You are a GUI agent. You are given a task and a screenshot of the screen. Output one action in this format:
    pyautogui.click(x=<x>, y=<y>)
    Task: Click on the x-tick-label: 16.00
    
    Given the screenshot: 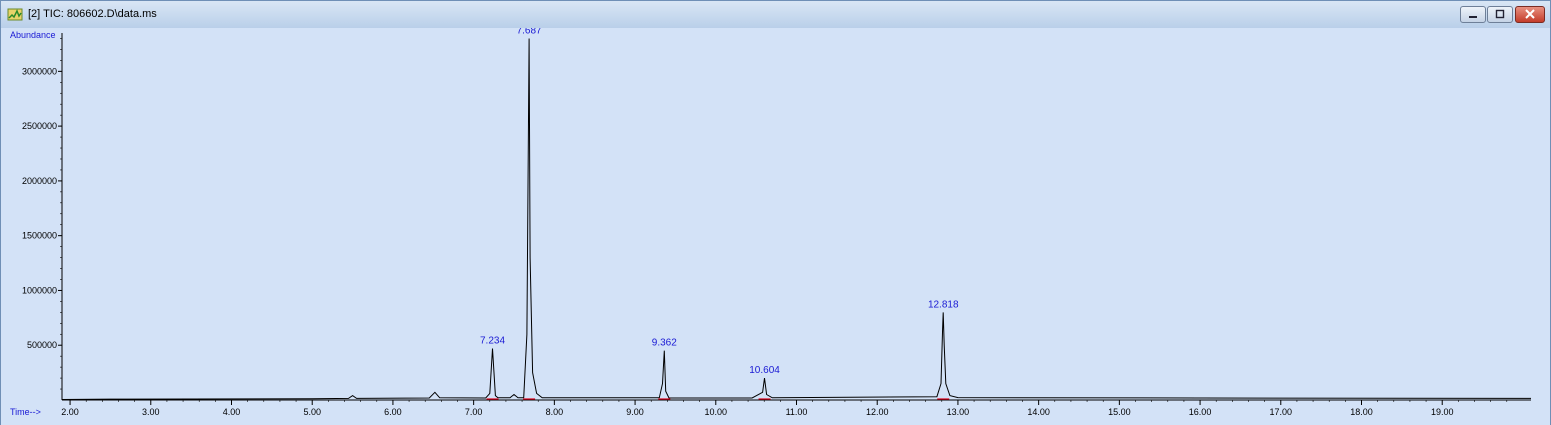 What is the action you would take?
    pyautogui.click(x=1200, y=412)
    